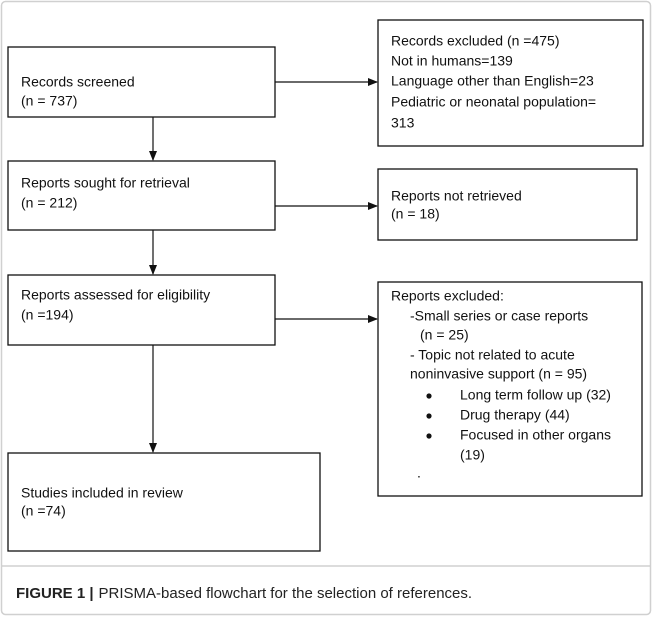  What do you see at coordinates (515, 415) in the screenshot?
I see `bullet-text: Drug therapy (44)` at bounding box center [515, 415].